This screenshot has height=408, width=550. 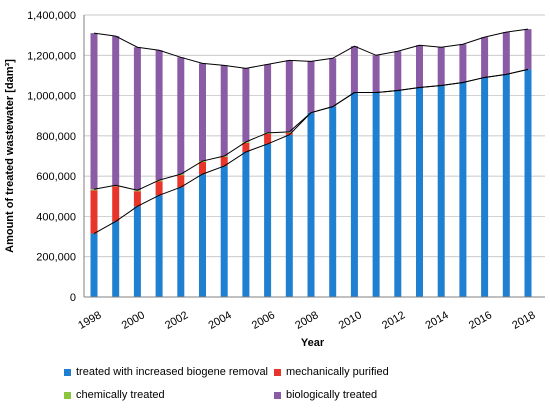 I want to click on x-tick-label: 2010, so click(x=350, y=320).